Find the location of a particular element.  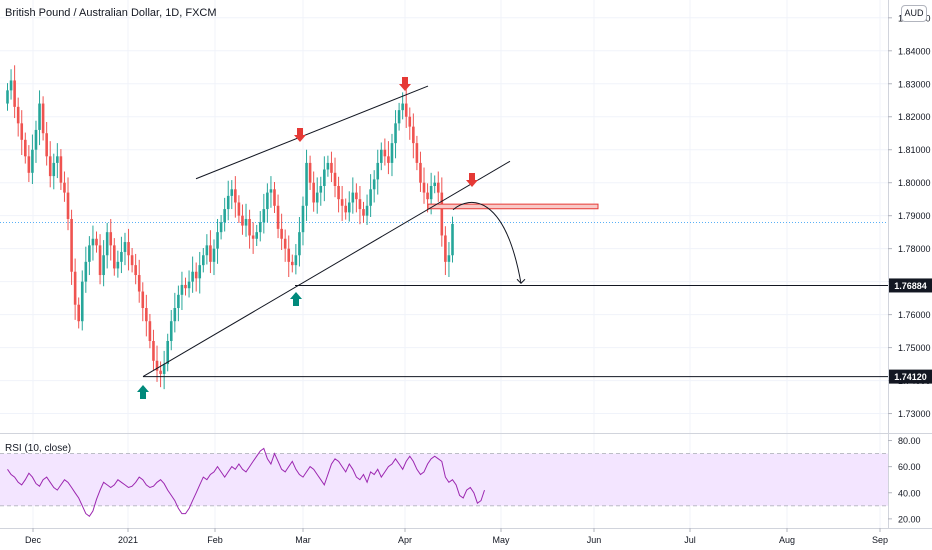

price-tick-label: 1.83000 is located at coordinates (914, 84).